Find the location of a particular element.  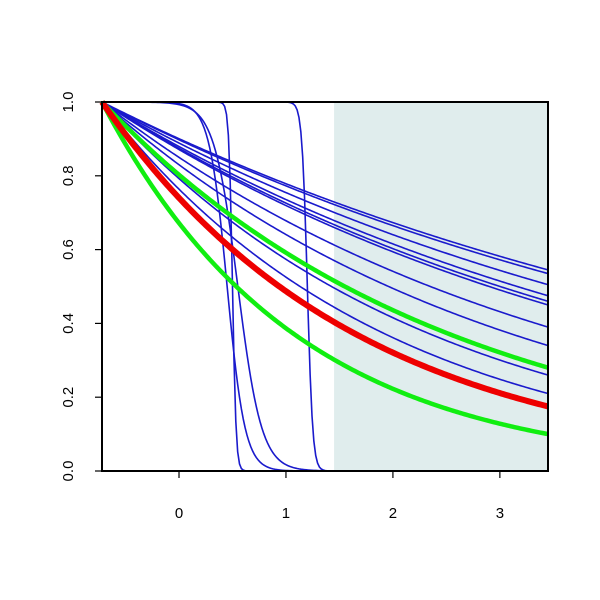

y-tick-label-0: 0.0 is located at coordinates (68, 471).